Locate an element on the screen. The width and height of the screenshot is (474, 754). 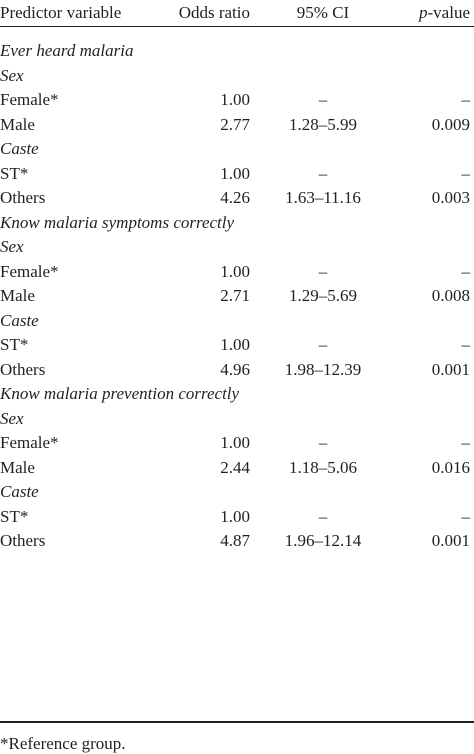
table-row: Male 2.77 1.28–5.99 0.009 is located at coordinates (237, 125).